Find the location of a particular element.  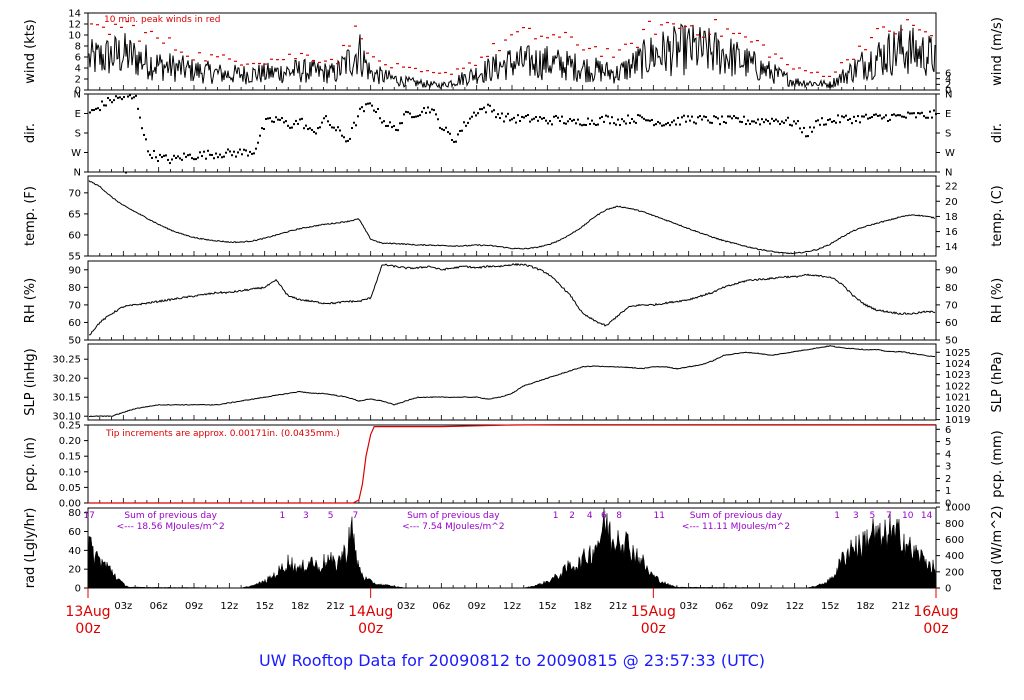

temp-series-line is located at coordinates (512, 217).